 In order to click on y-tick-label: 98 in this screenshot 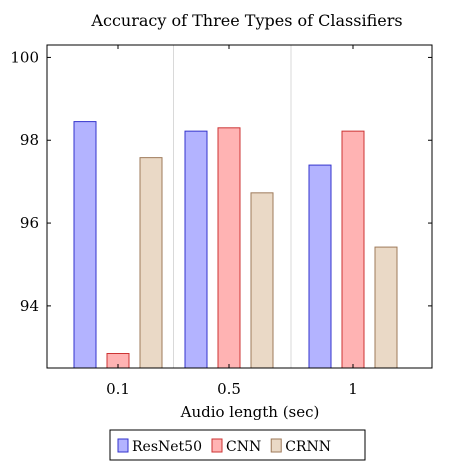, I will do `click(29, 140)`.